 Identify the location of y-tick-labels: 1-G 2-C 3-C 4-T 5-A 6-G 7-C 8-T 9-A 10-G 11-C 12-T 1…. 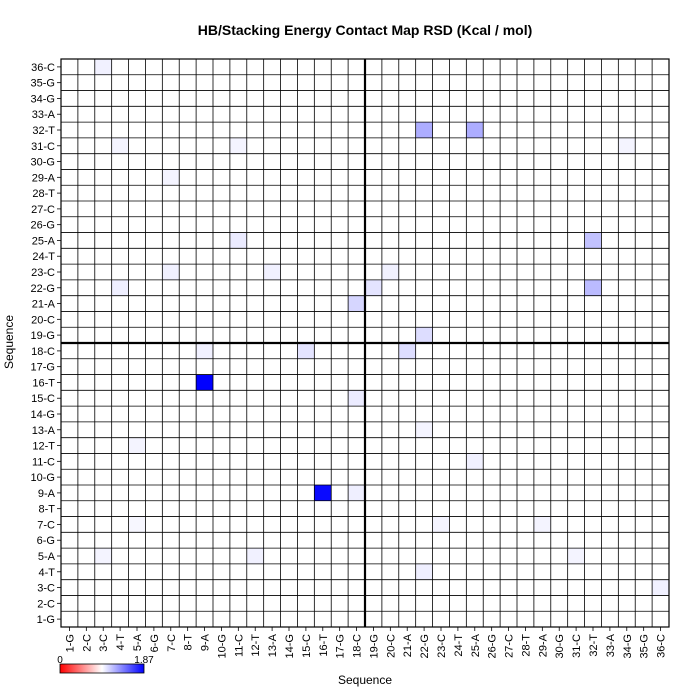
(46, 344).